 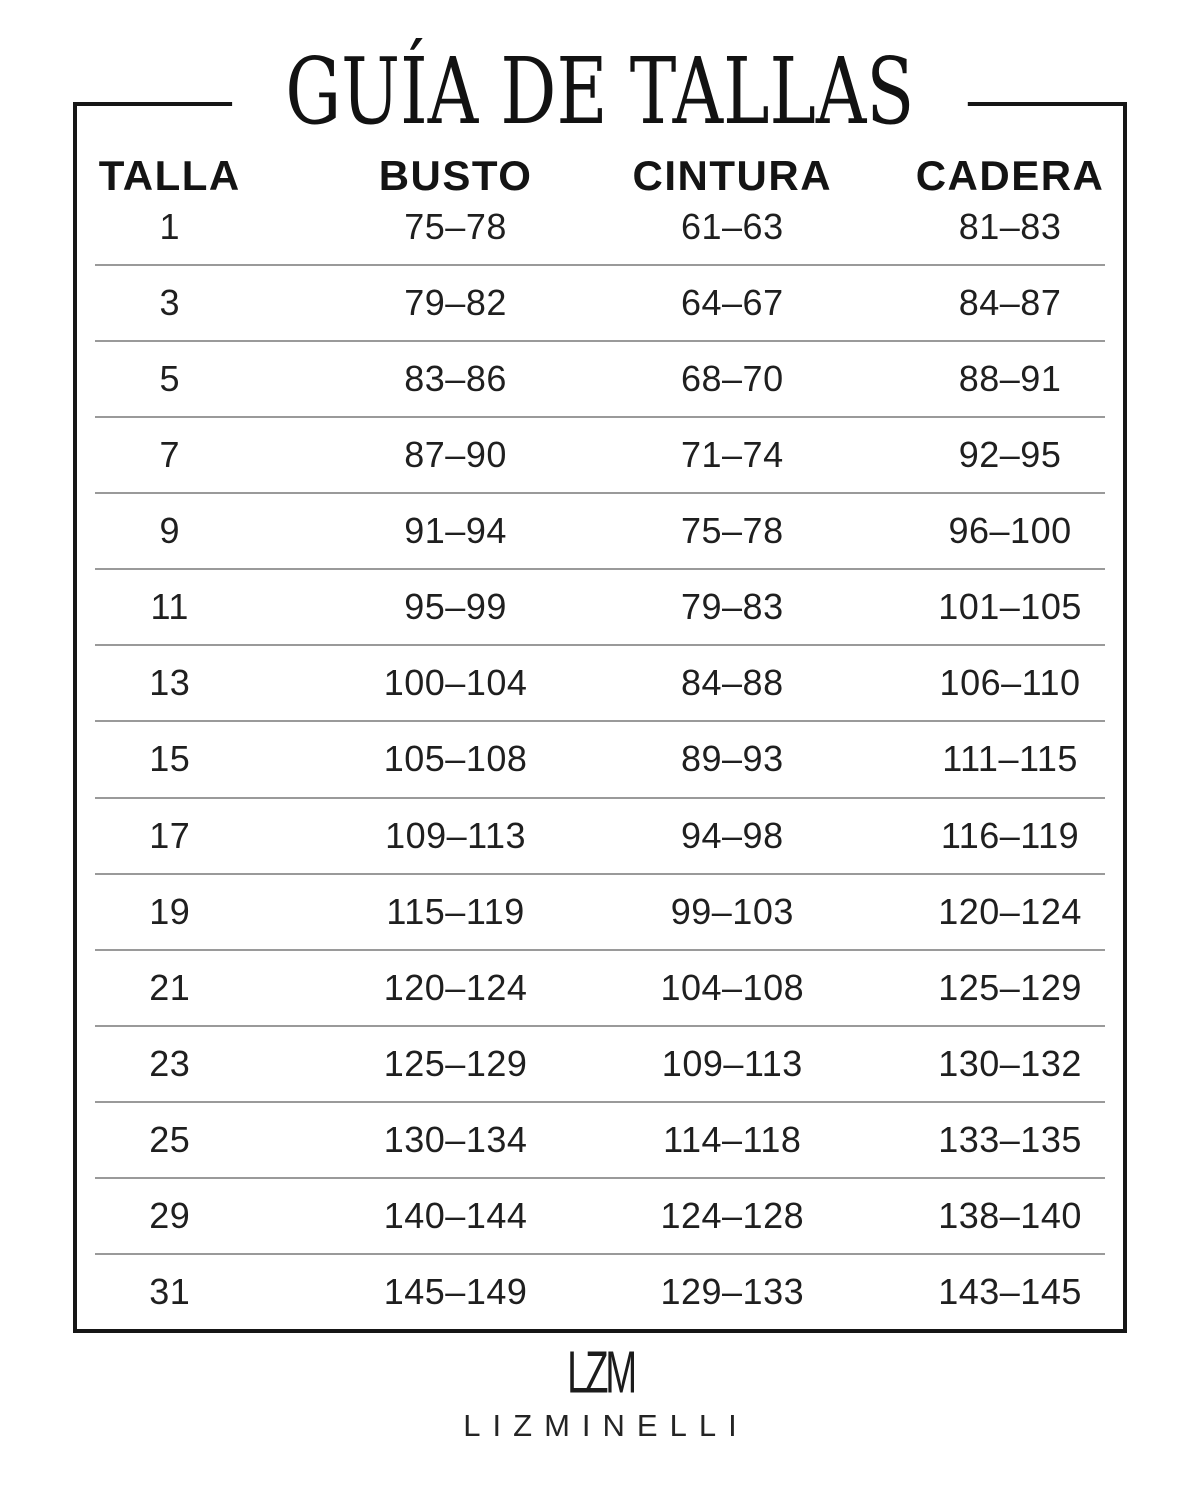 I want to click on cell-talla: 23, so click(x=170, y=1063).